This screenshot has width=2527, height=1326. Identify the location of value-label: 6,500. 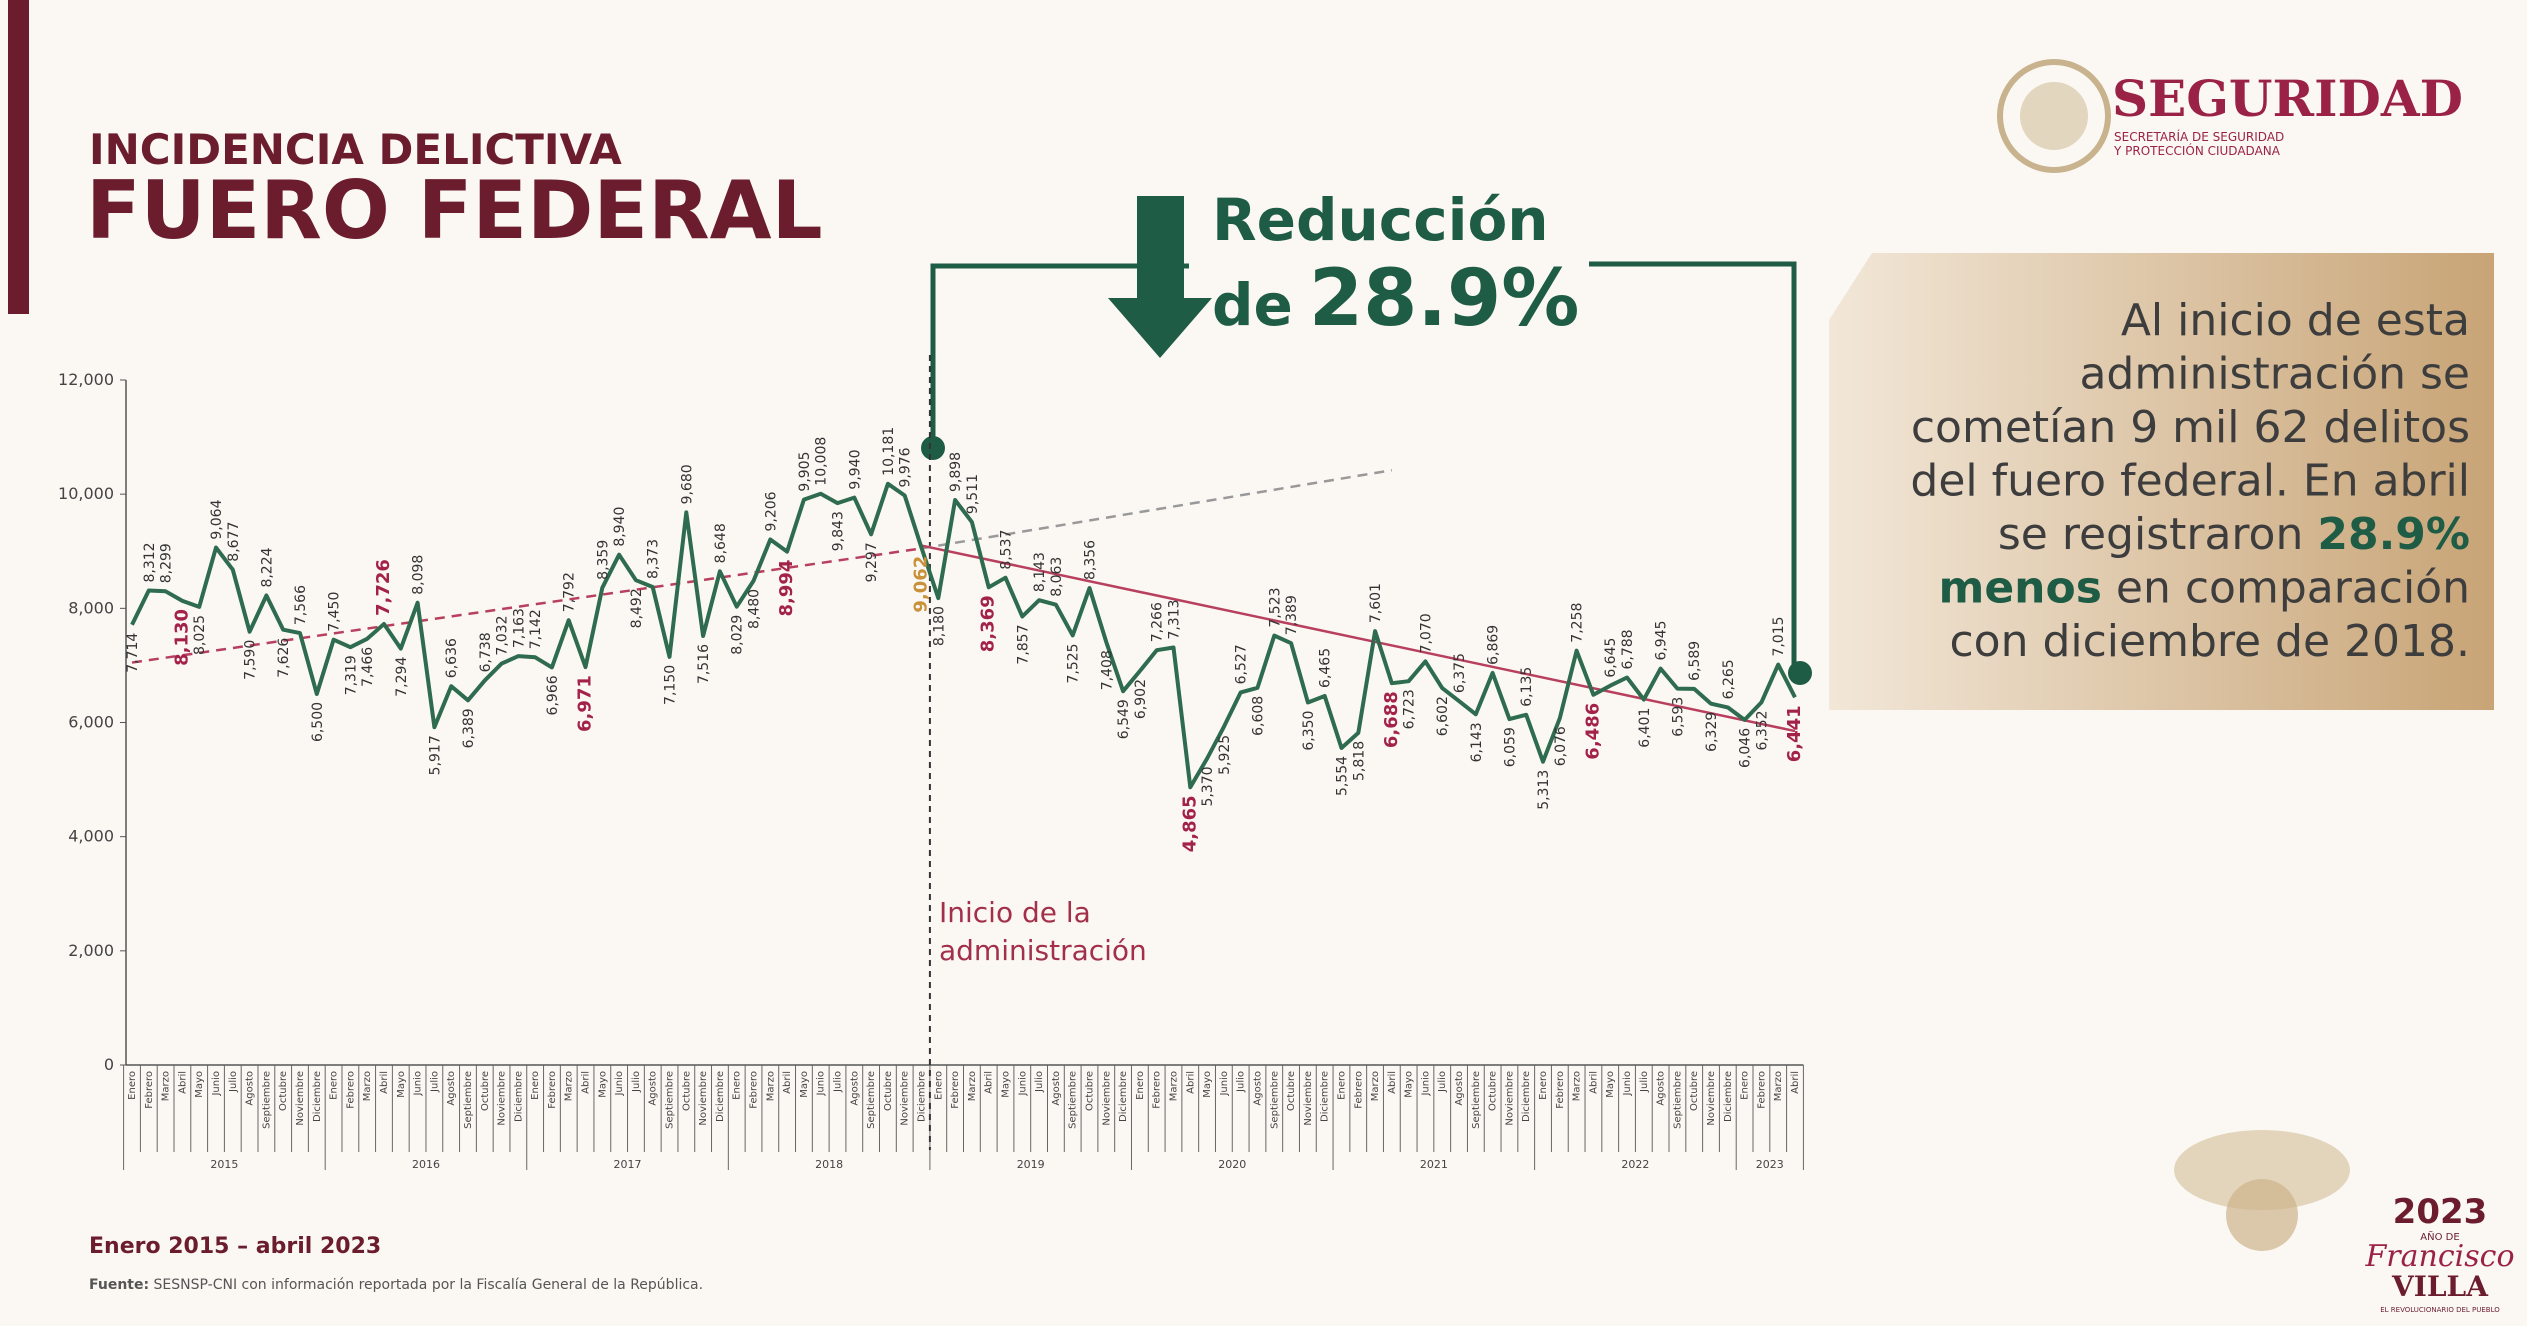
(318, 722).